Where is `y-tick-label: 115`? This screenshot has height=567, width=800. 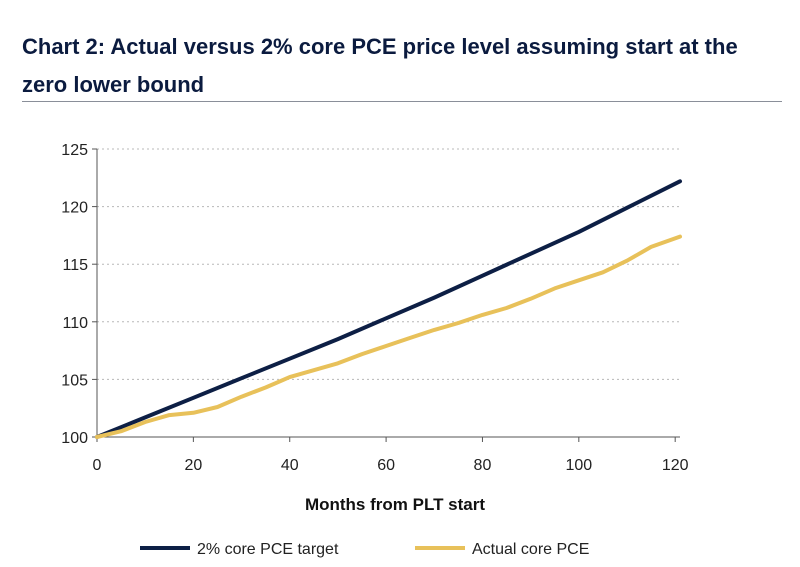
y-tick-label: 115 is located at coordinates (75, 265).